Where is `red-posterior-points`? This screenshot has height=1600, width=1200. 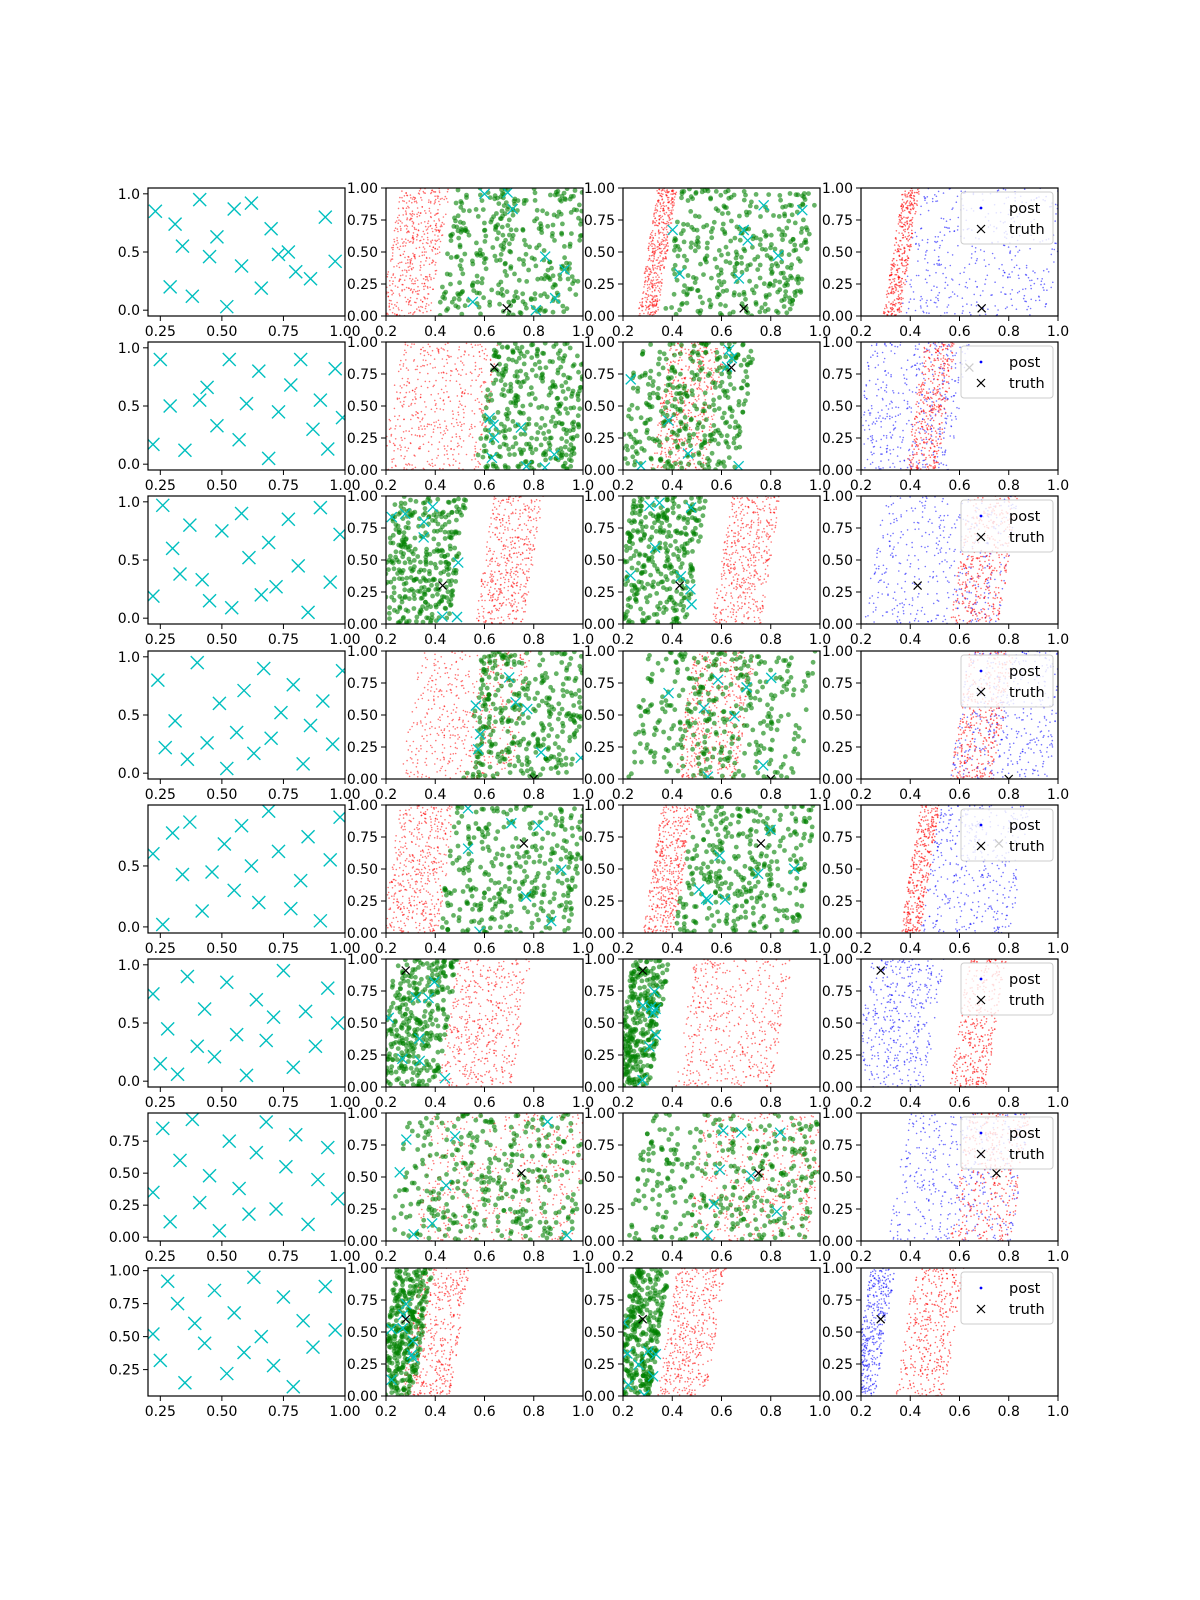
red-posterior-points is located at coordinates (417, 252).